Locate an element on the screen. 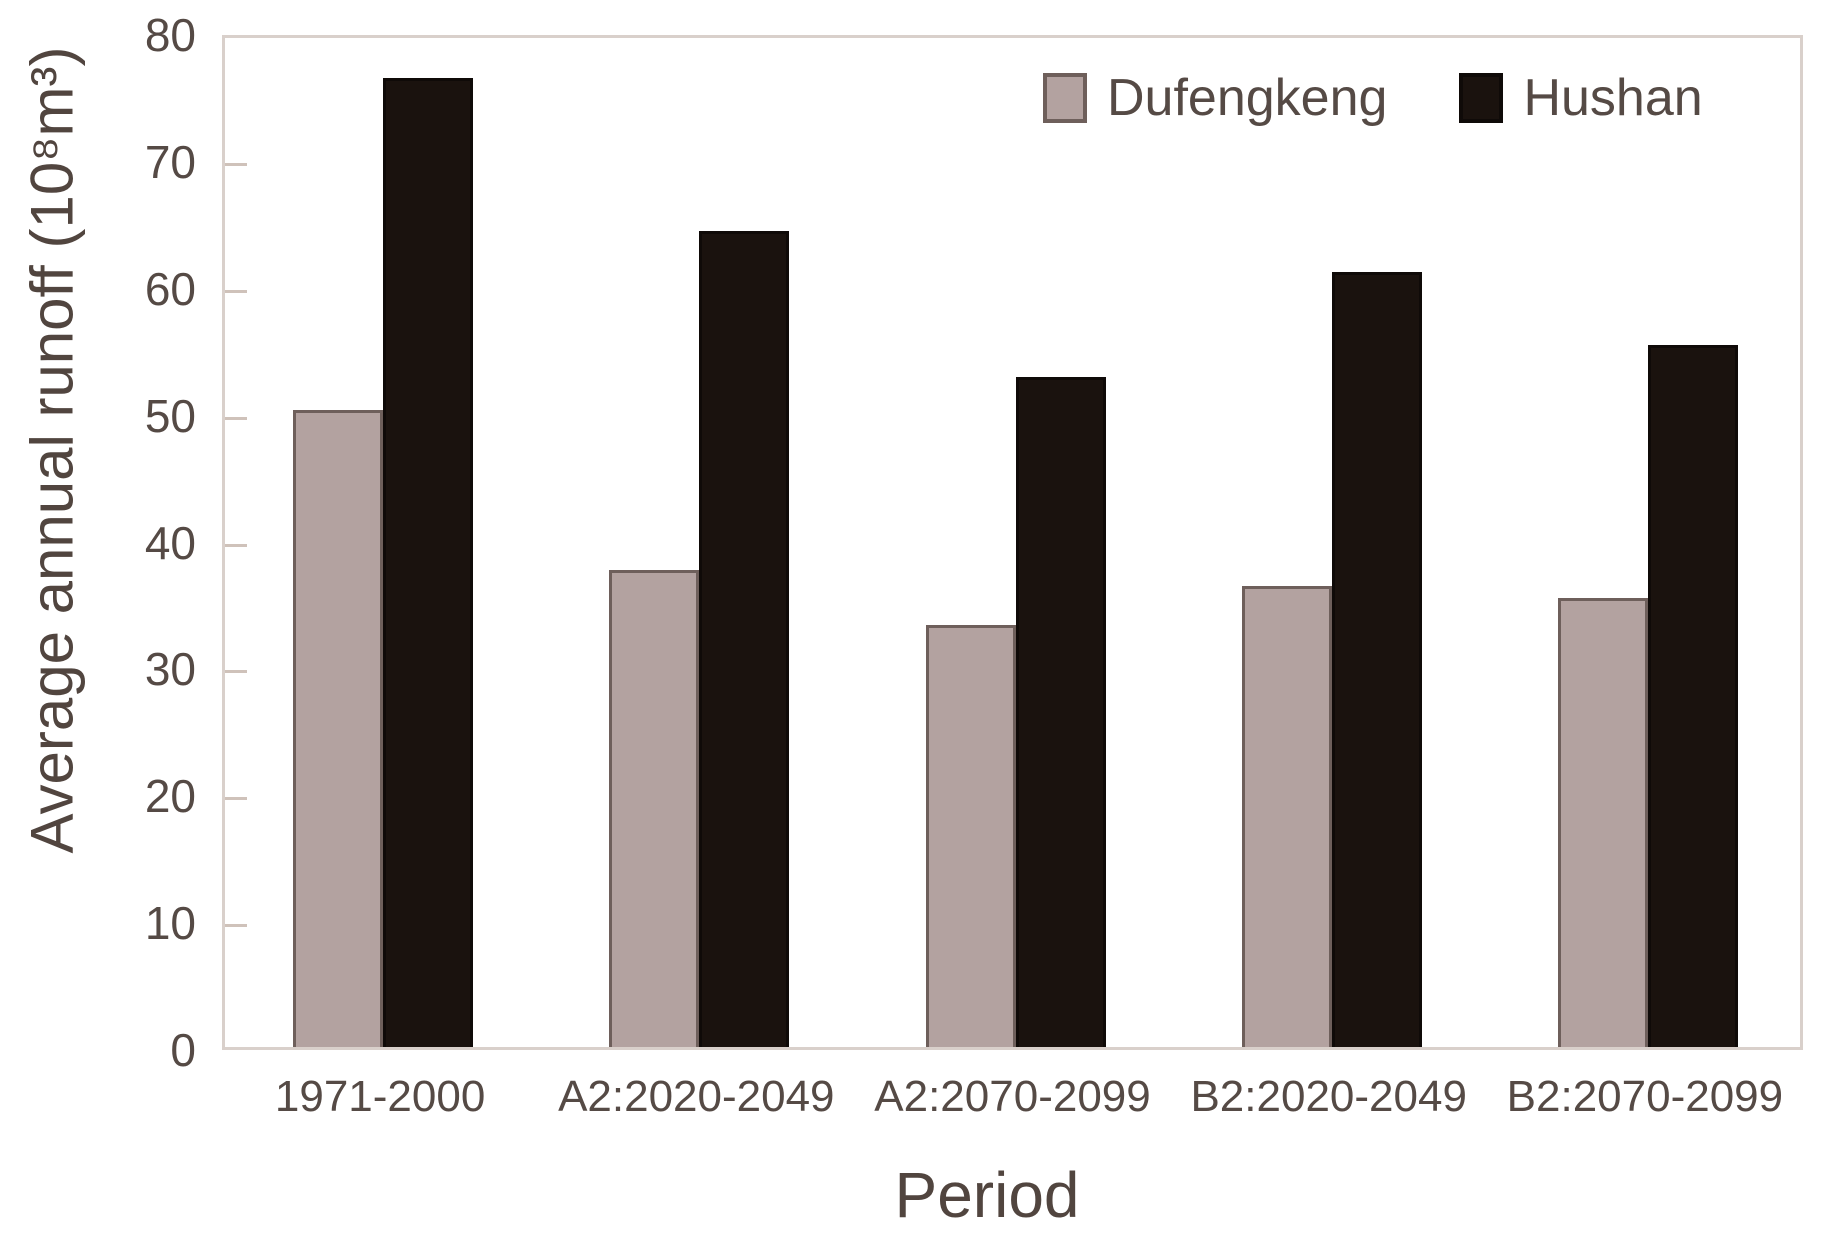  y-tick-label-40: 40 is located at coordinates (170, 542).